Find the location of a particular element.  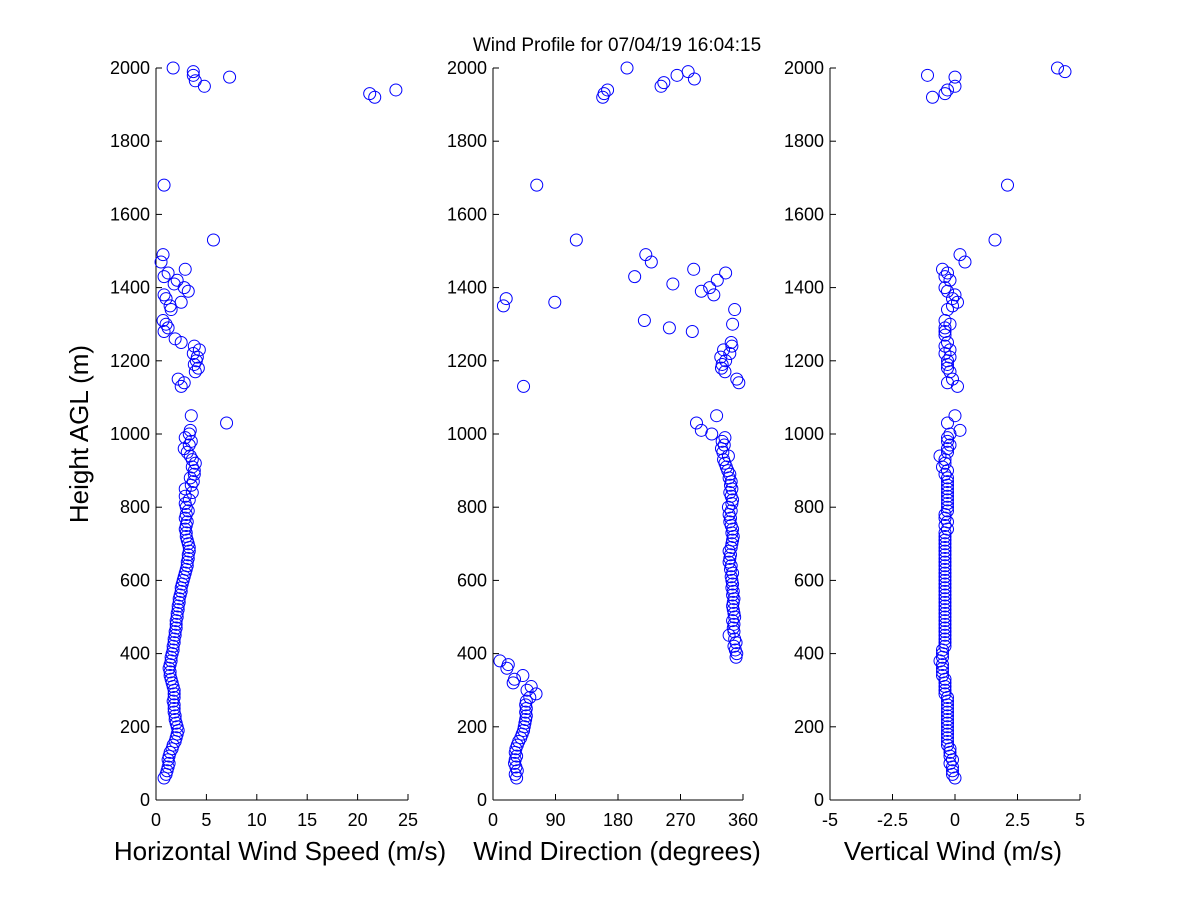

direction-y-tick-label: 600 is located at coordinates (472, 580).